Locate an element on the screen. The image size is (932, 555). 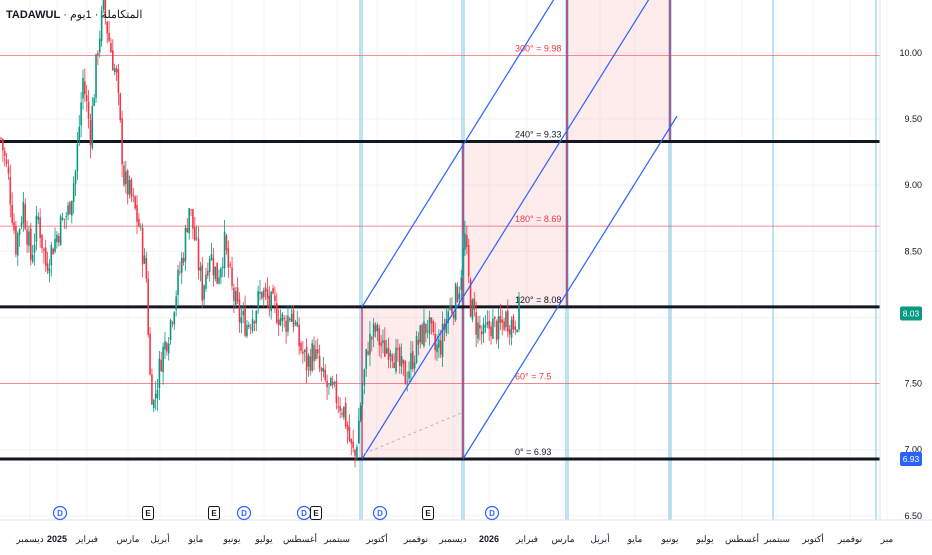
price-label-box is located at coordinates (911, 459).